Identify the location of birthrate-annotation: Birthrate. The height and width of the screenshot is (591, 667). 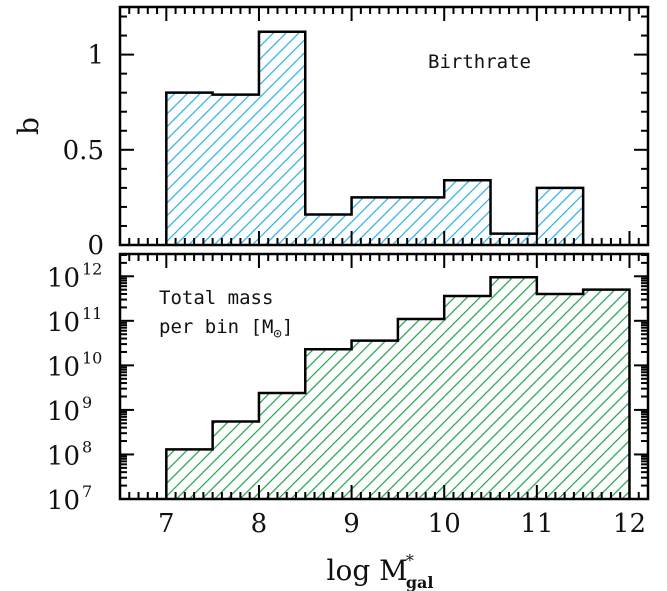
(479, 62).